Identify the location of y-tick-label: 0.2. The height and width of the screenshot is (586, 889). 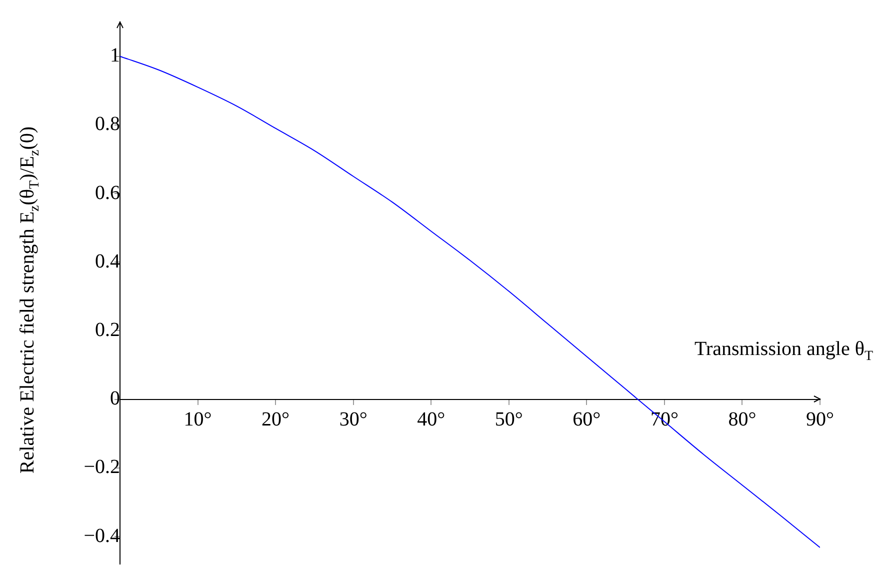
(107, 329).